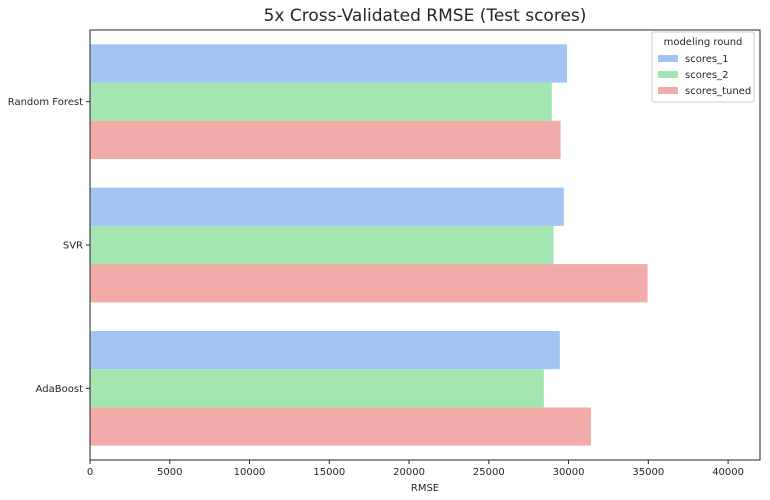 The width and height of the screenshot is (770, 500). I want to click on legend-label-scores_2: scores_2, so click(706, 75).